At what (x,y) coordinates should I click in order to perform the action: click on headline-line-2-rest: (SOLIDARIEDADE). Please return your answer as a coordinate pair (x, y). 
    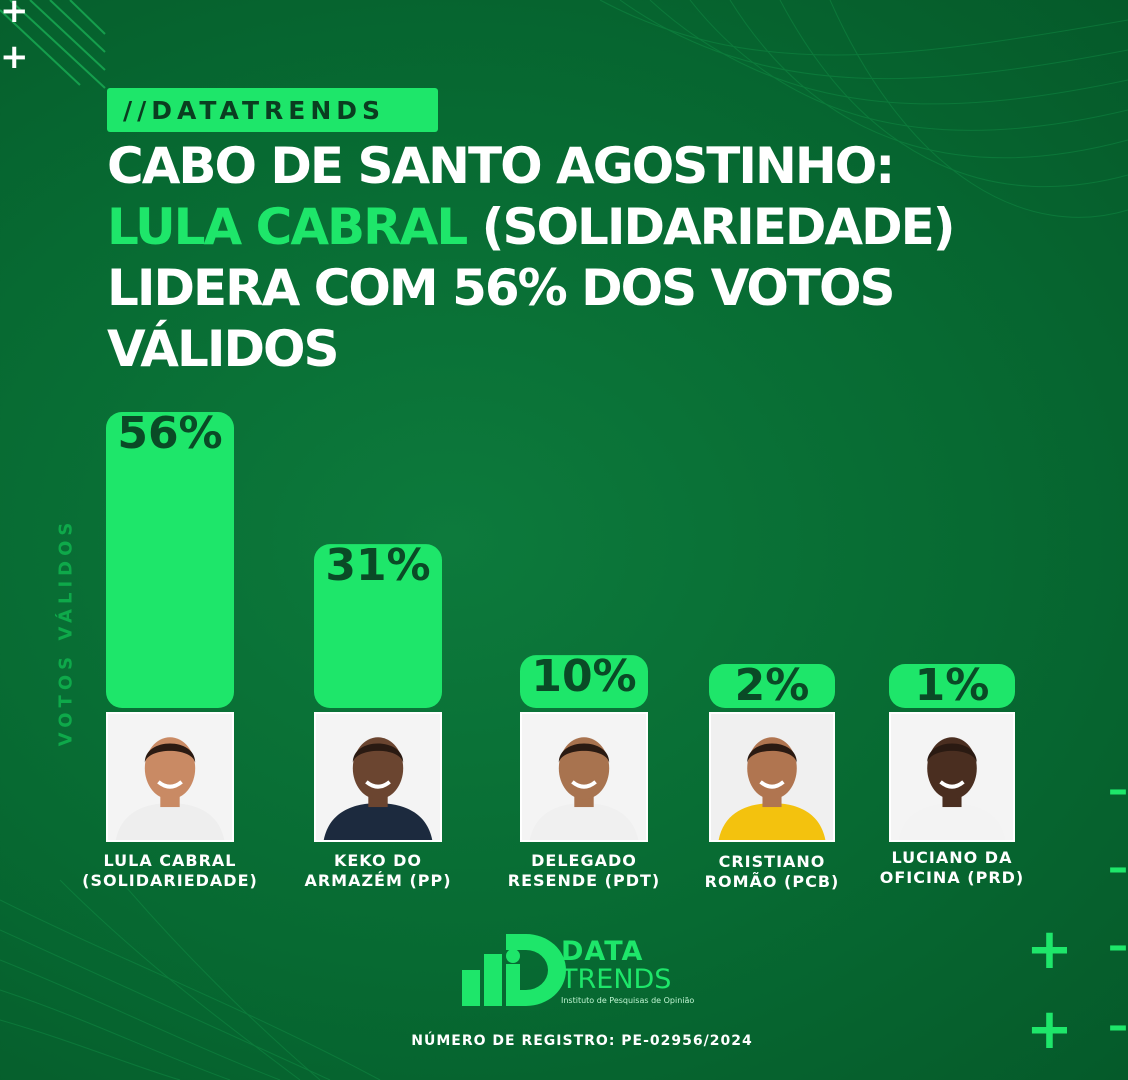
    Looking at the image, I should click on (711, 227).